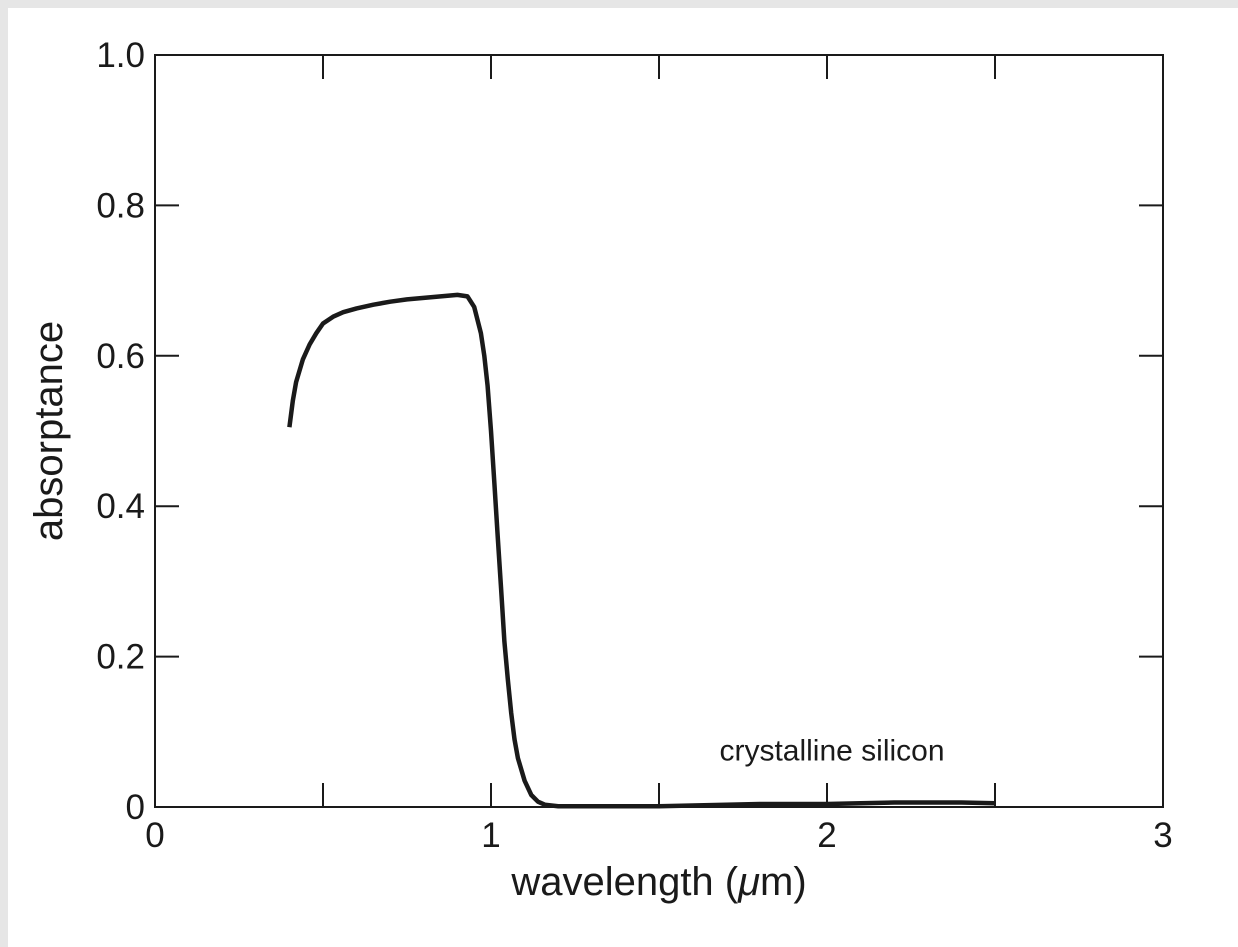 This screenshot has width=1238, height=947. What do you see at coordinates (624, 882) in the screenshot?
I see `x-axis-label-main: wavelength (` at bounding box center [624, 882].